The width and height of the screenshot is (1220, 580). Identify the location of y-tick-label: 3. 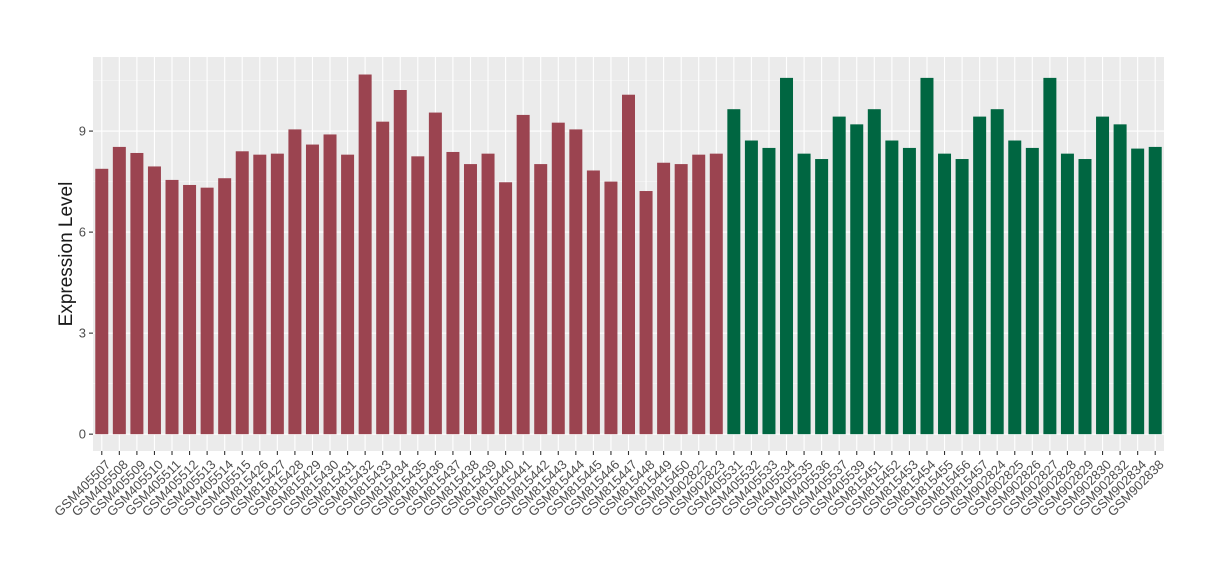
(82, 333).